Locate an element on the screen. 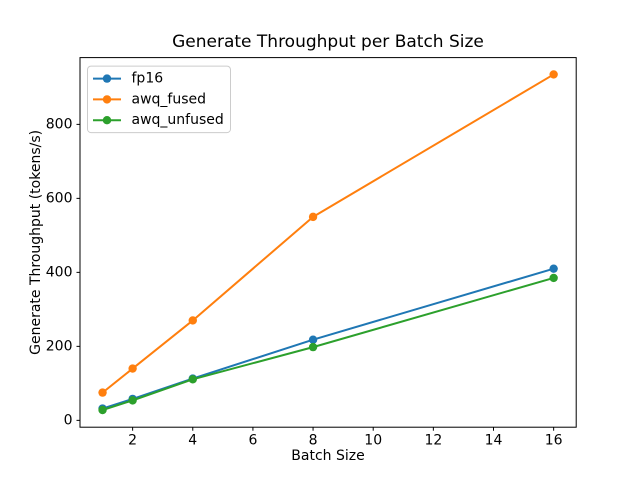  legend-marker-awq_fused is located at coordinates (107, 99).